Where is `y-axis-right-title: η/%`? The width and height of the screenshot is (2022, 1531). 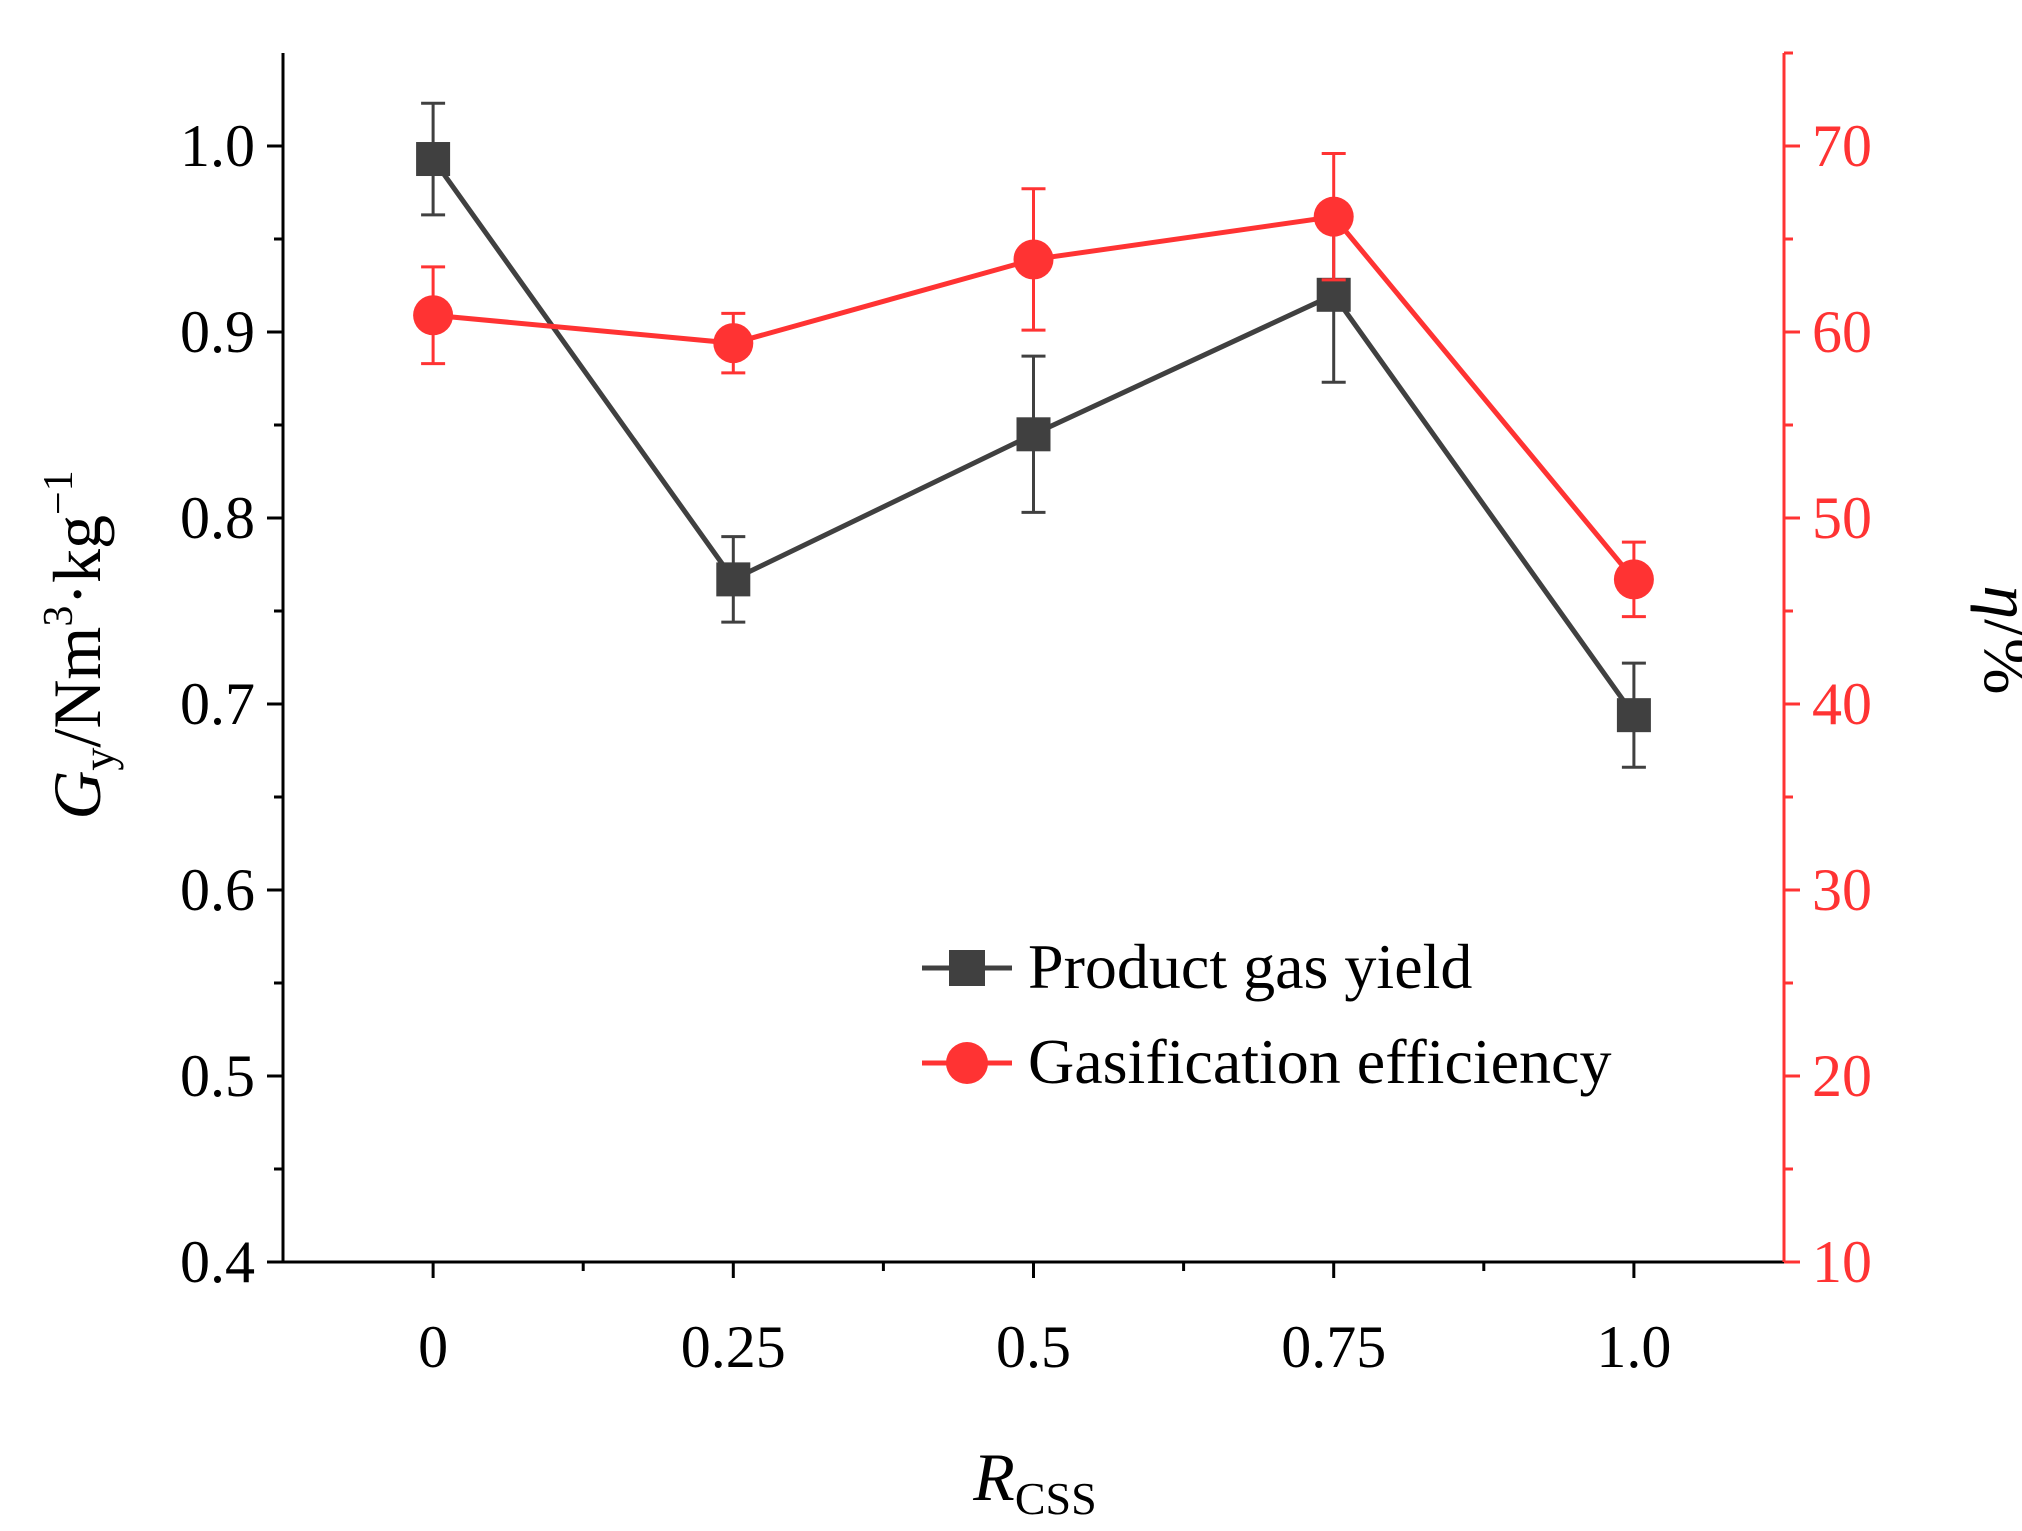
y-axis-right-title: η/% is located at coordinates (1996, 639).